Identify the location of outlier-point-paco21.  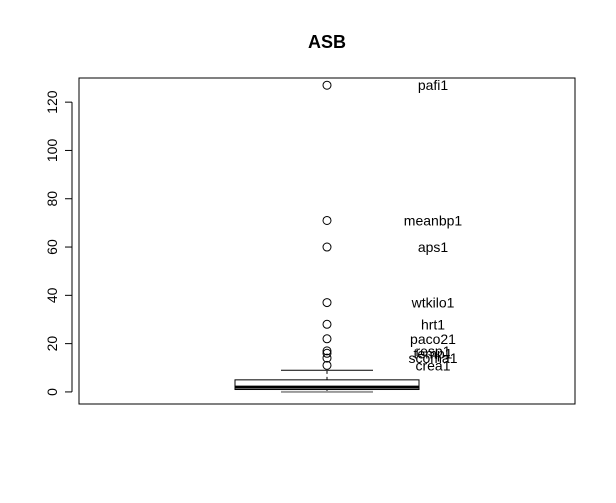
(327, 339).